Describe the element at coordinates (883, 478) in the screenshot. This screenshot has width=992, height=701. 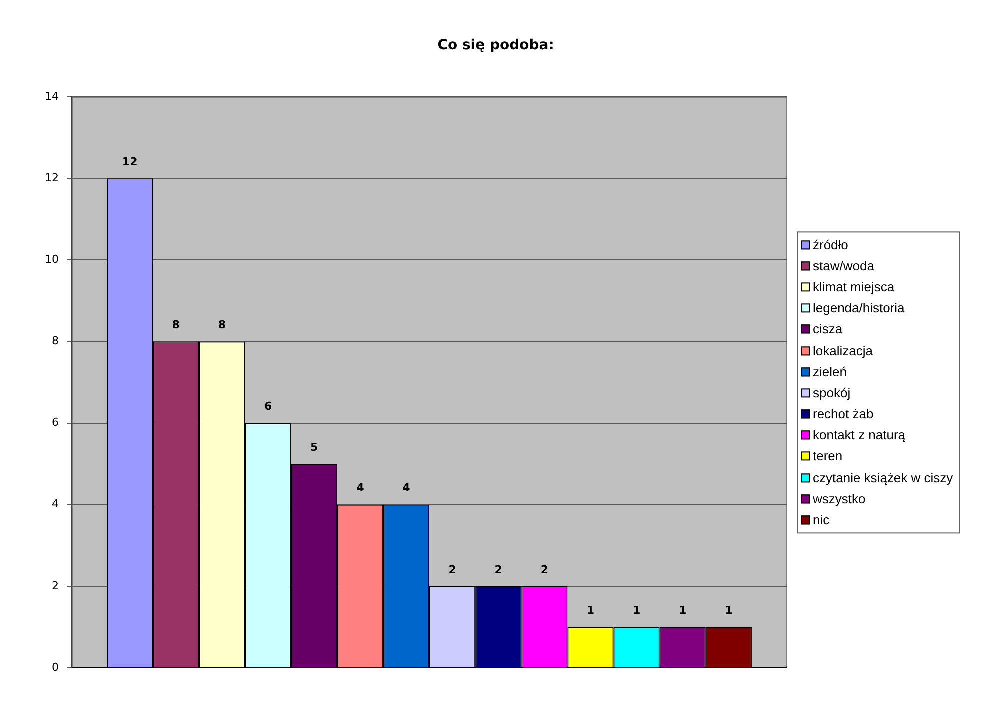
I see `legend-label: czytanie książek w ciszy` at that location.